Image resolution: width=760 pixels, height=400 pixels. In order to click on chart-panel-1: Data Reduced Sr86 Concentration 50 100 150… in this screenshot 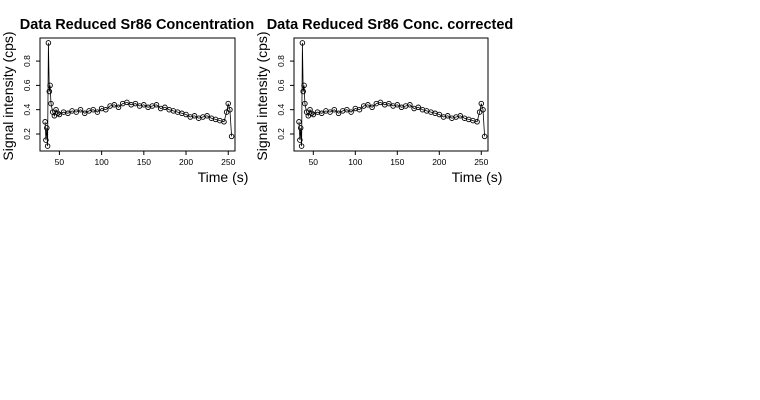, I will do `click(127, 101)`.